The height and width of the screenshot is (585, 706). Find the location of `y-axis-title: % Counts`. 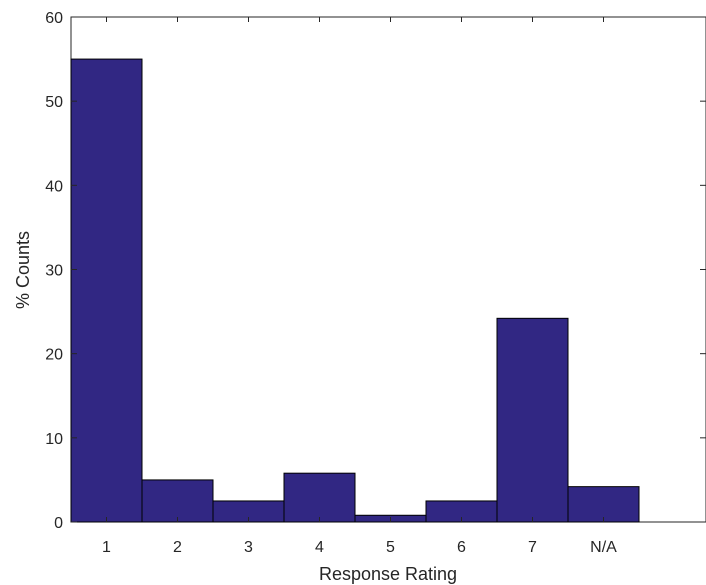

y-axis-title: % Counts is located at coordinates (23, 270).